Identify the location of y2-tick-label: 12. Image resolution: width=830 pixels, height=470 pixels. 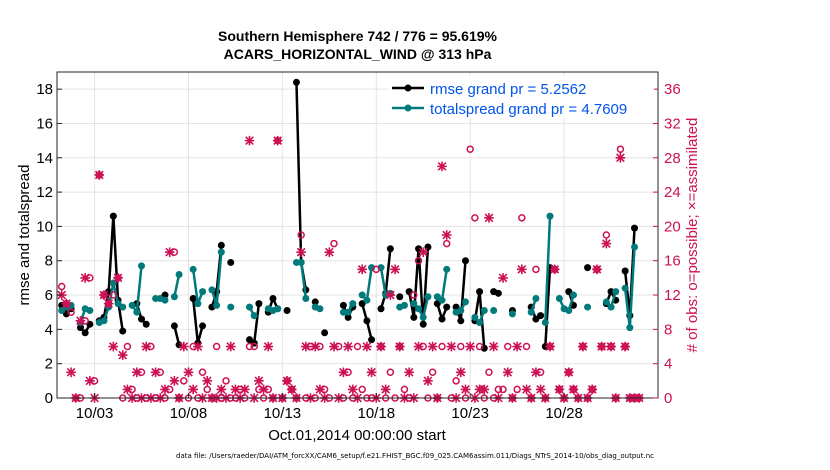
(672, 295).